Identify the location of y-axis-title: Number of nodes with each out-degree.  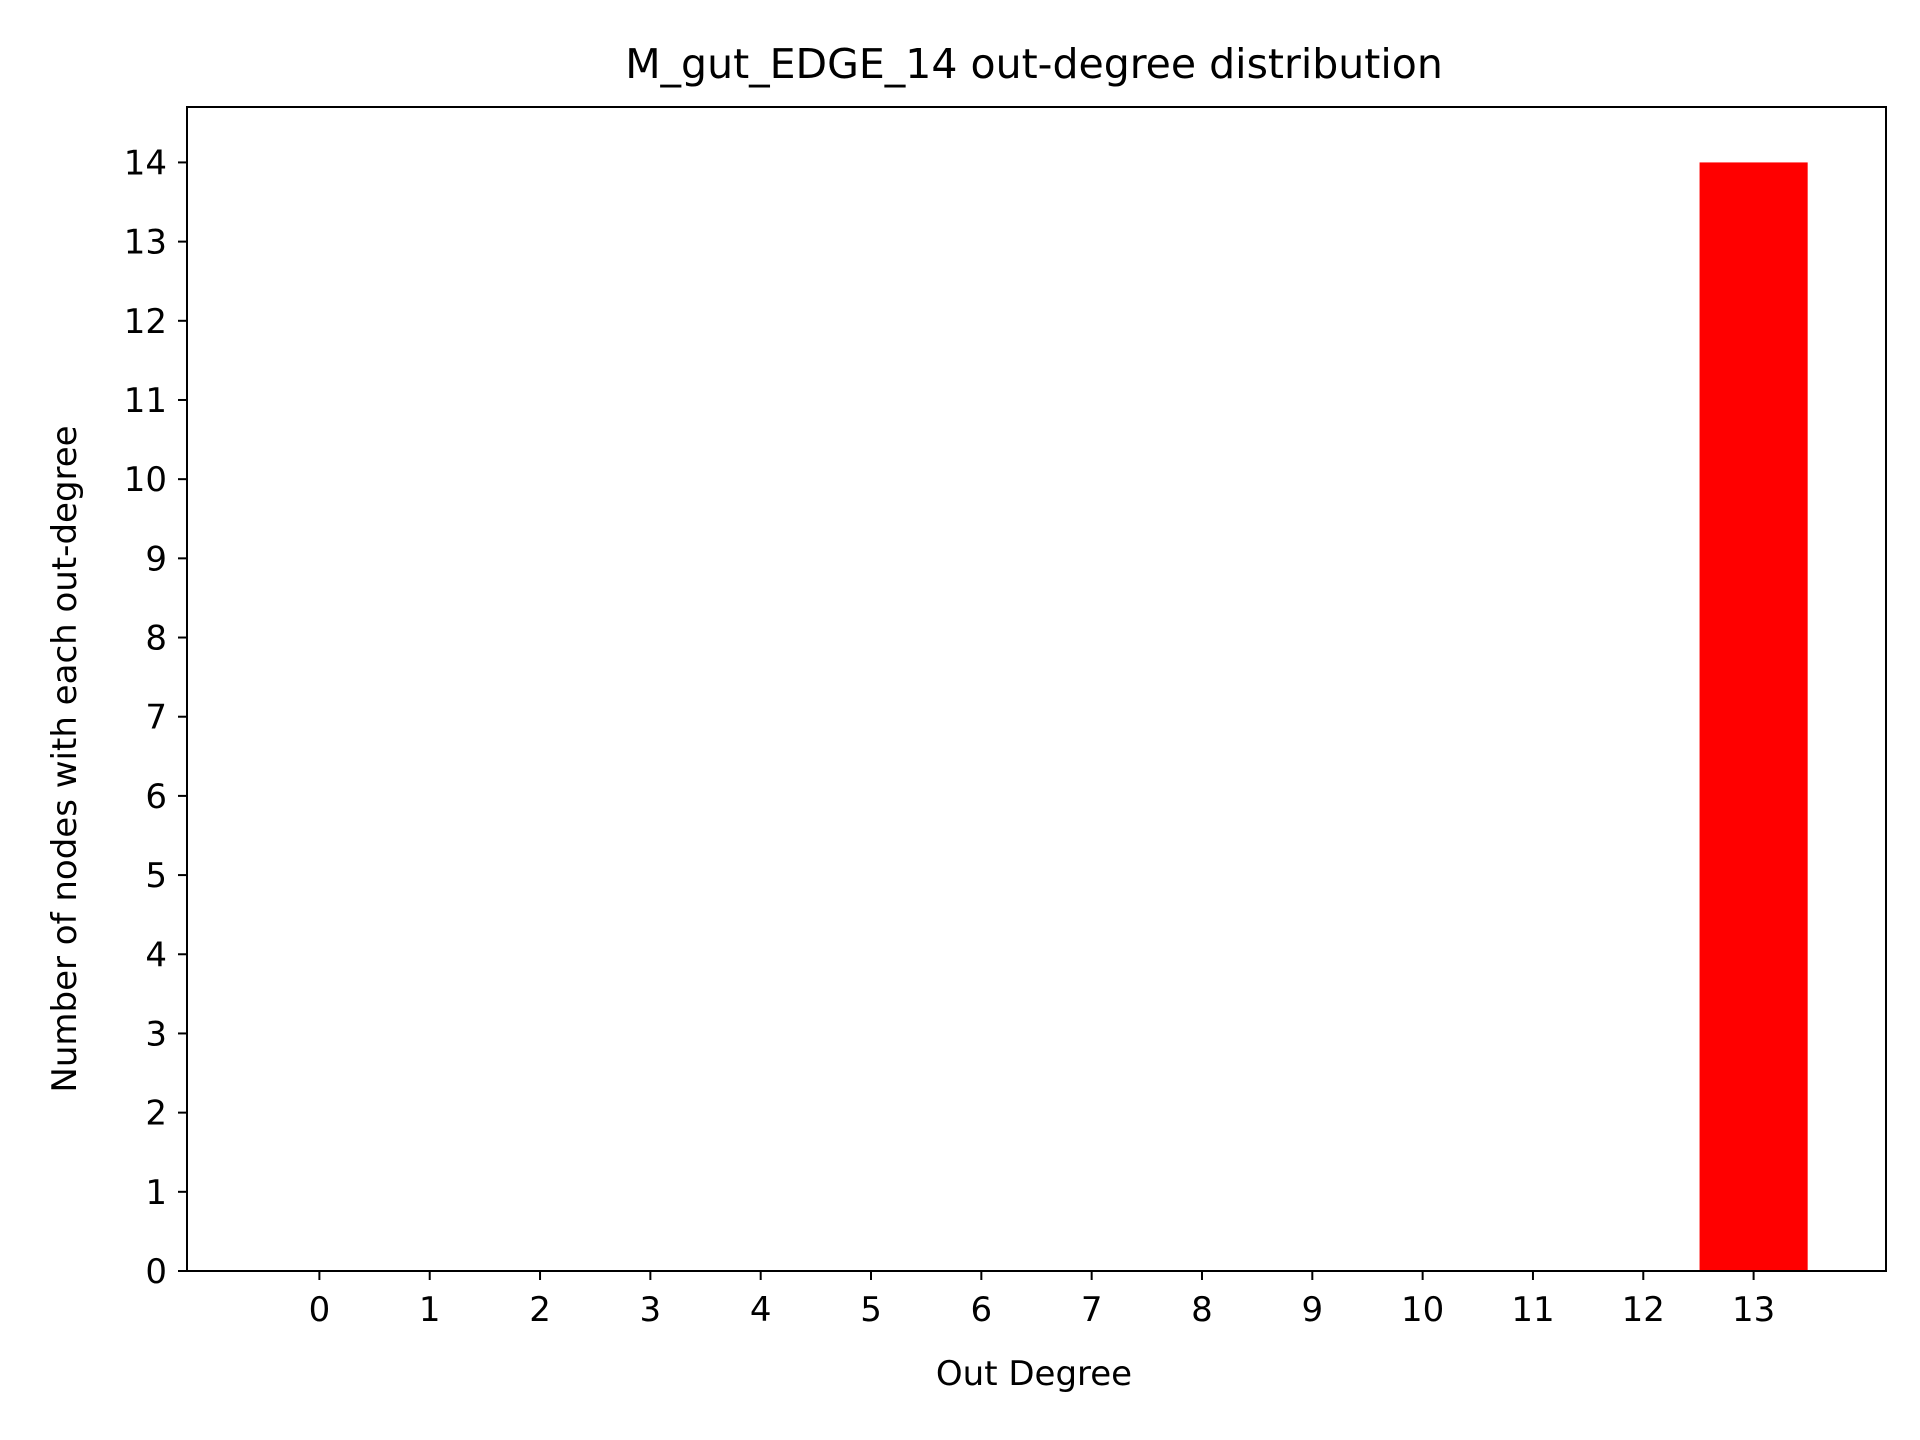
(65, 758).